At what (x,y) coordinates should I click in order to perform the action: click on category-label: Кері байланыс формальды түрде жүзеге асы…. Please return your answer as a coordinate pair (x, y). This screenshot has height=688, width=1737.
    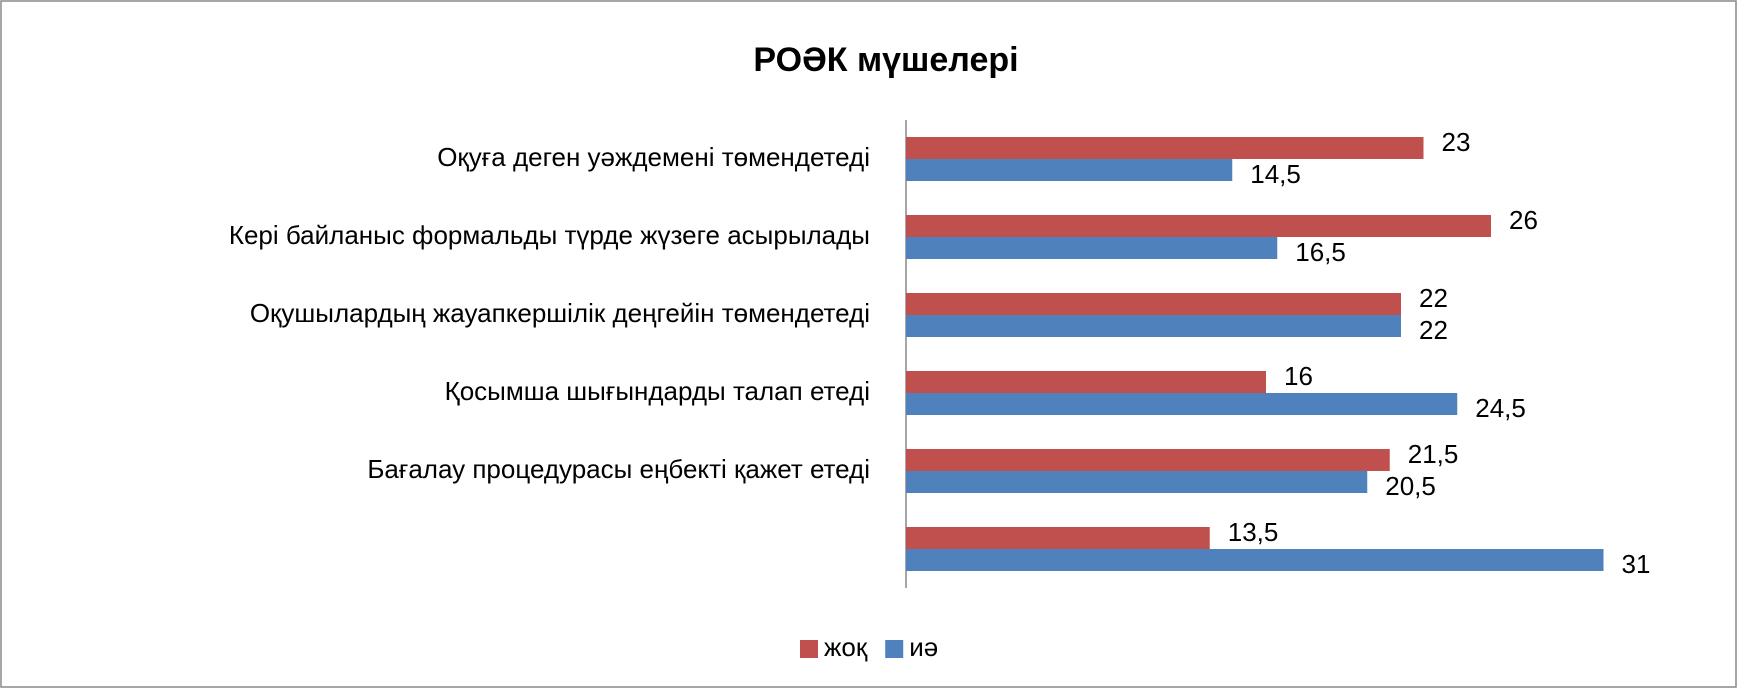
    Looking at the image, I should click on (549, 235).